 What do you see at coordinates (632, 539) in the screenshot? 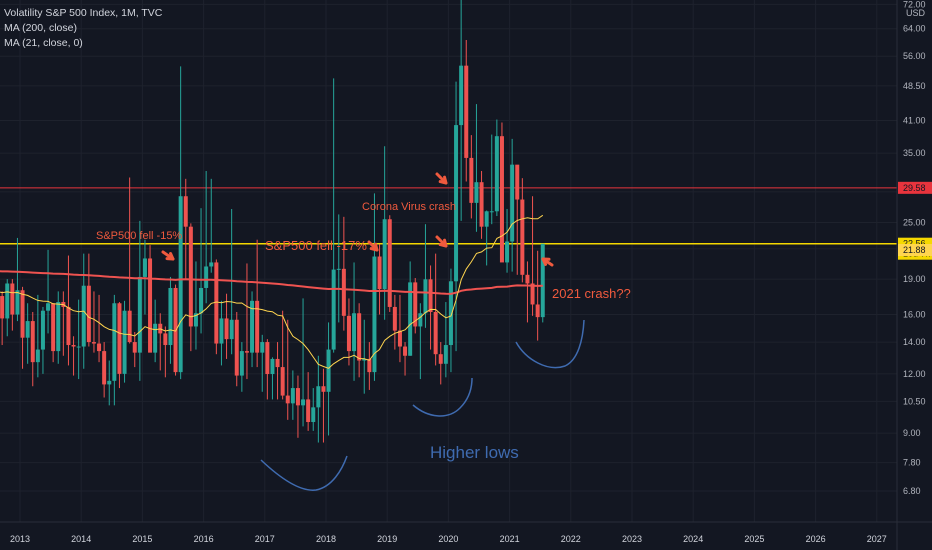
I see `x-tick-label: 2023` at bounding box center [632, 539].